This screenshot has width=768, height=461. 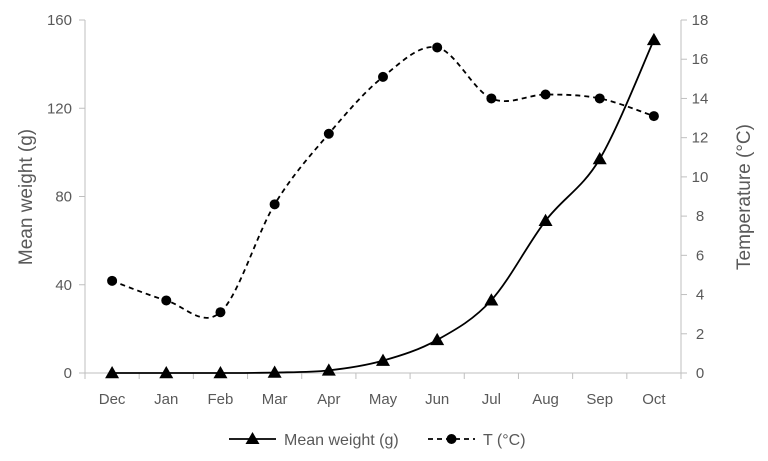 I want to click on x-tick-label: Jul, so click(x=491, y=399).